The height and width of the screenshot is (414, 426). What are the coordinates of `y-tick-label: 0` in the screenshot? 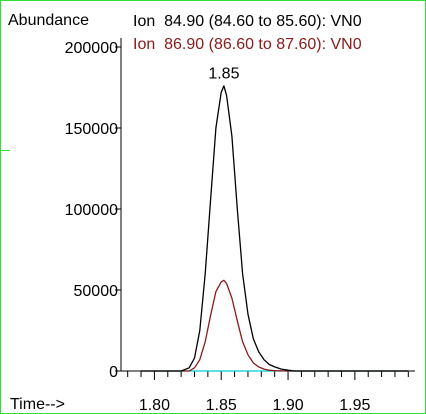 It's located at (113, 372).